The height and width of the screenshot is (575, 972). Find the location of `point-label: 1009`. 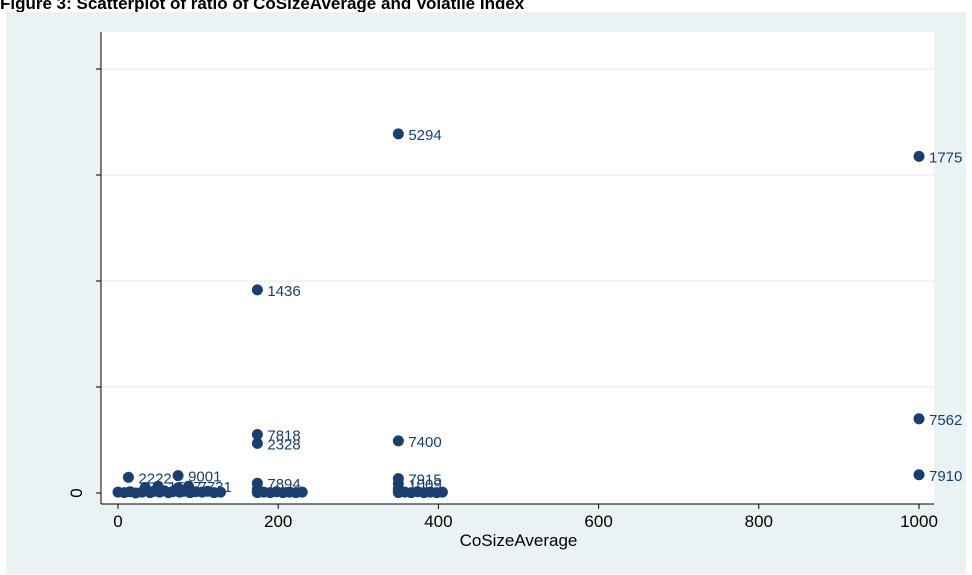

point-label: 1009 is located at coordinates (424, 485).